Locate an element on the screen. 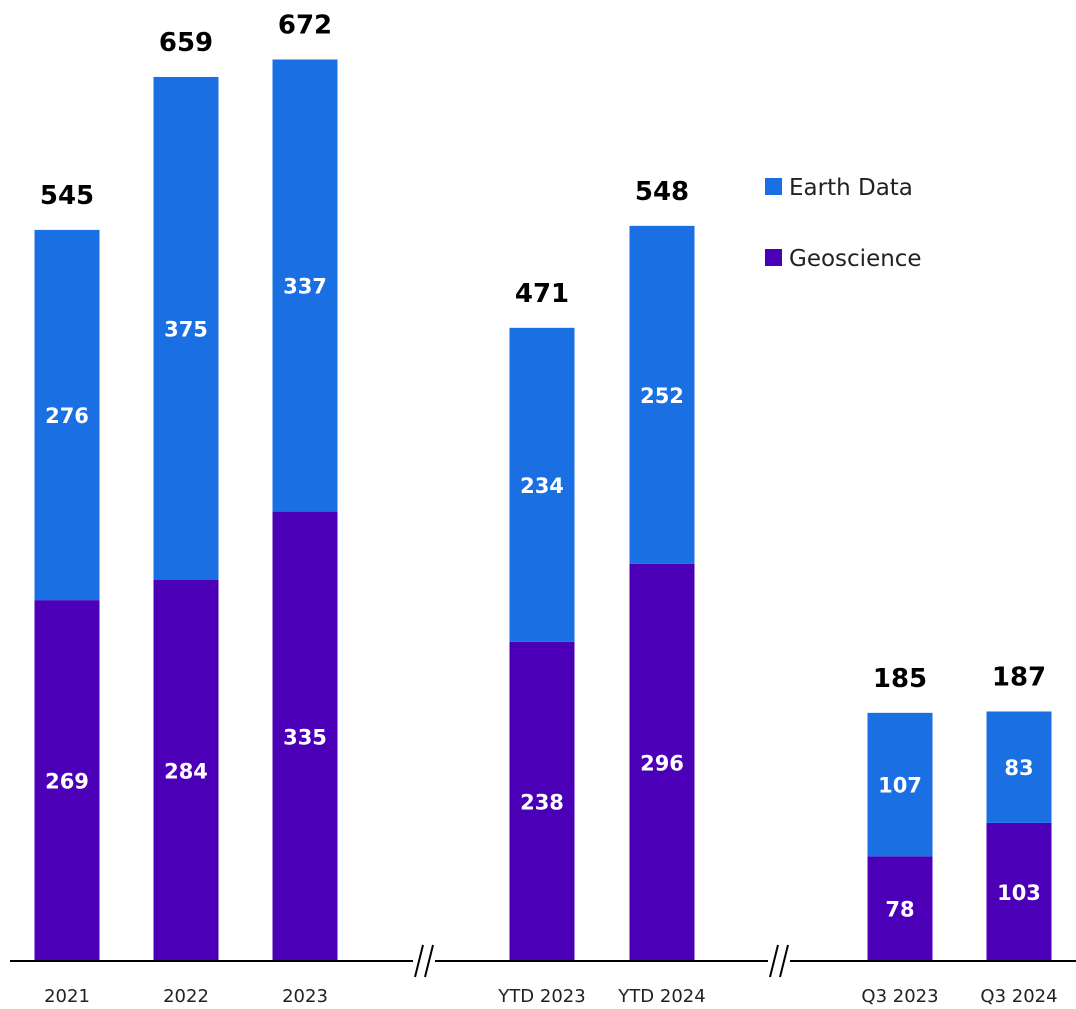  category-label-q3-2023: Q3 2023 is located at coordinates (899, 996).